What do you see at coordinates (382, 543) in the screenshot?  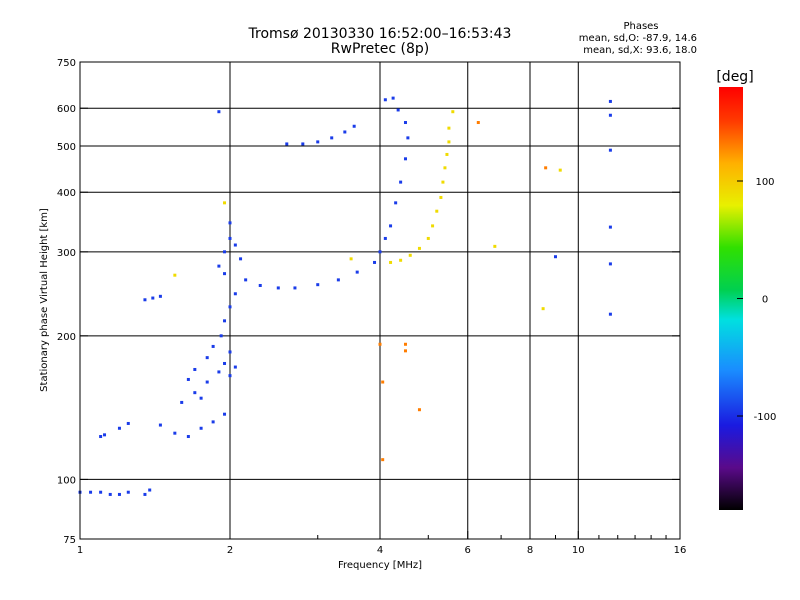 I see `x-axis: 1 2 4 6 8 10 16` at bounding box center [382, 543].